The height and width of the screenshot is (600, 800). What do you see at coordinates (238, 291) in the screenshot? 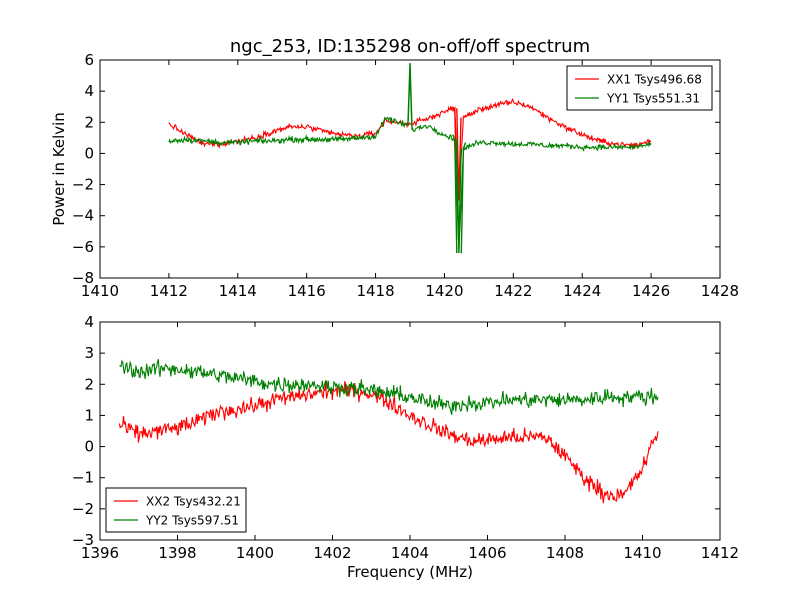
I see `x-tick-label: 1414` at bounding box center [238, 291].